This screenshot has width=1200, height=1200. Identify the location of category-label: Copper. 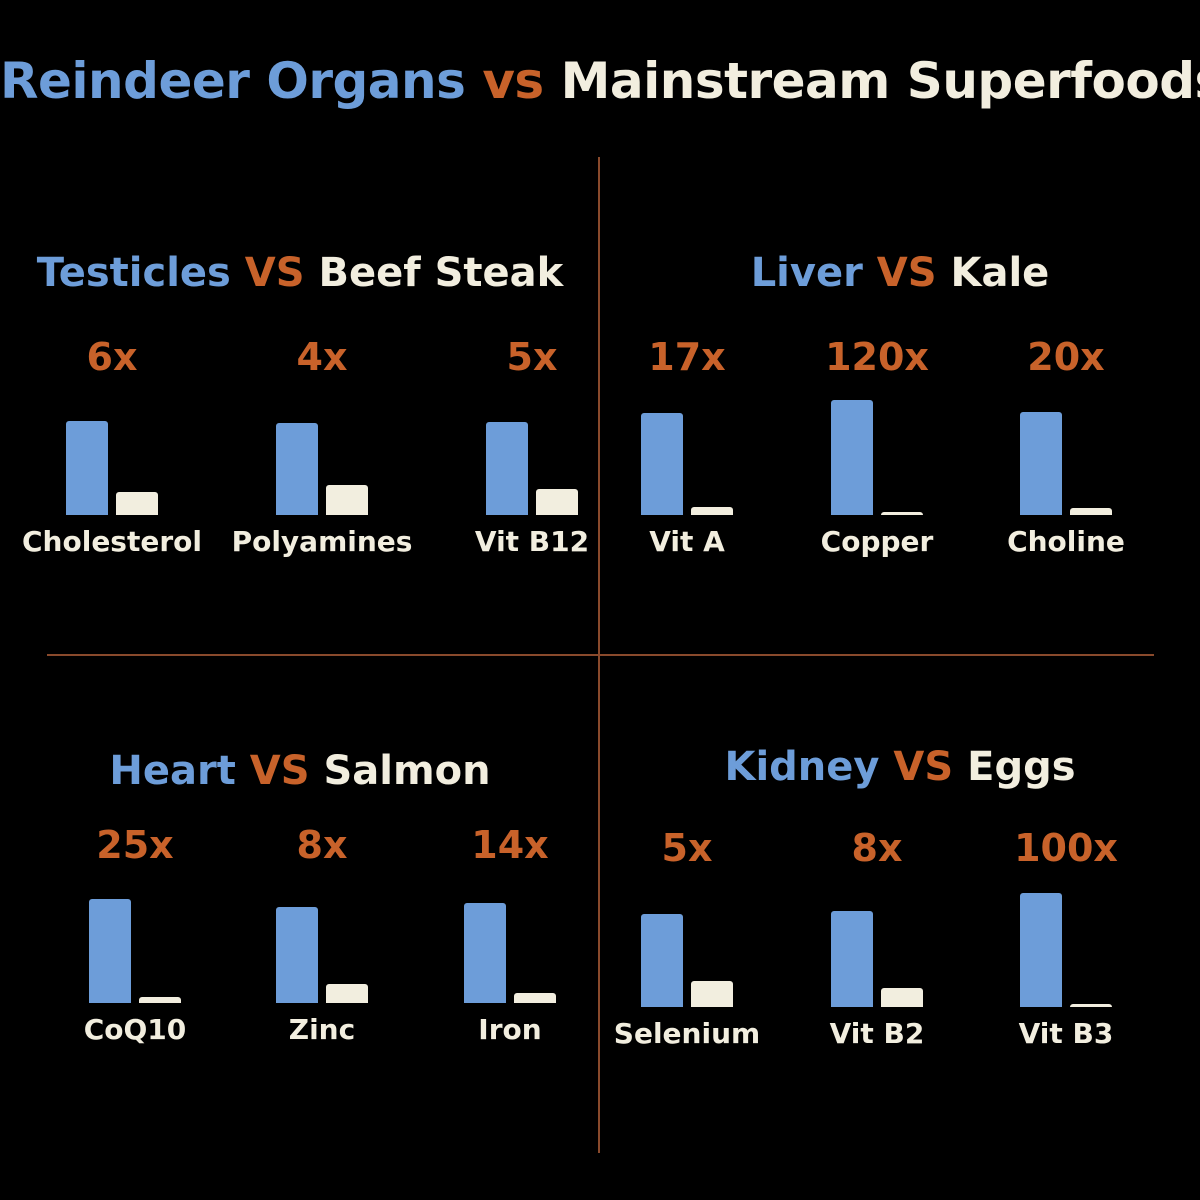
(877, 541).